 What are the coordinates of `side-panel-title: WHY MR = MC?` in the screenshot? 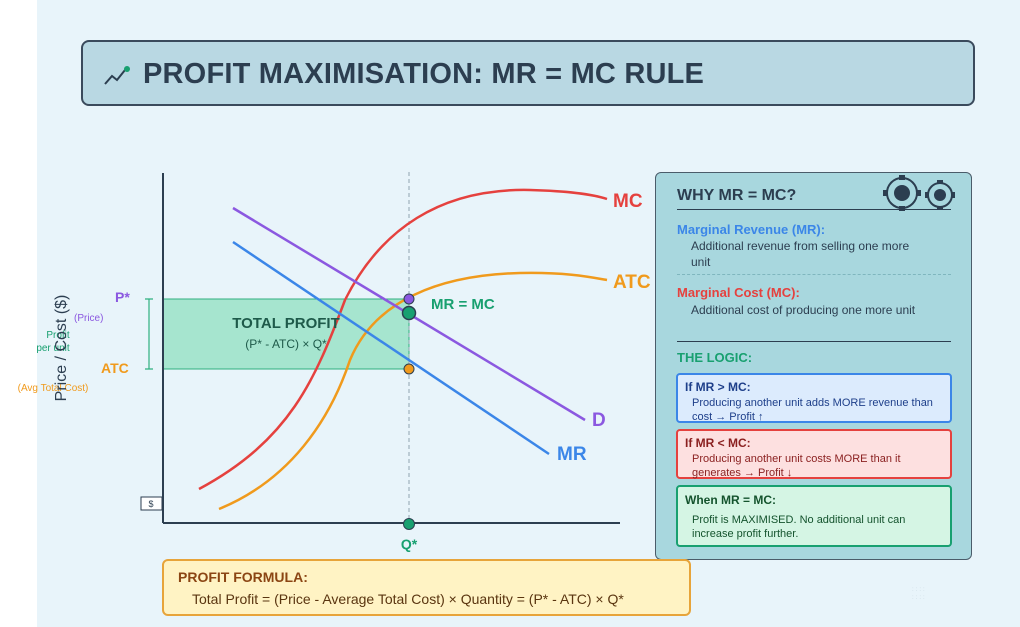 It's located at (737, 195).